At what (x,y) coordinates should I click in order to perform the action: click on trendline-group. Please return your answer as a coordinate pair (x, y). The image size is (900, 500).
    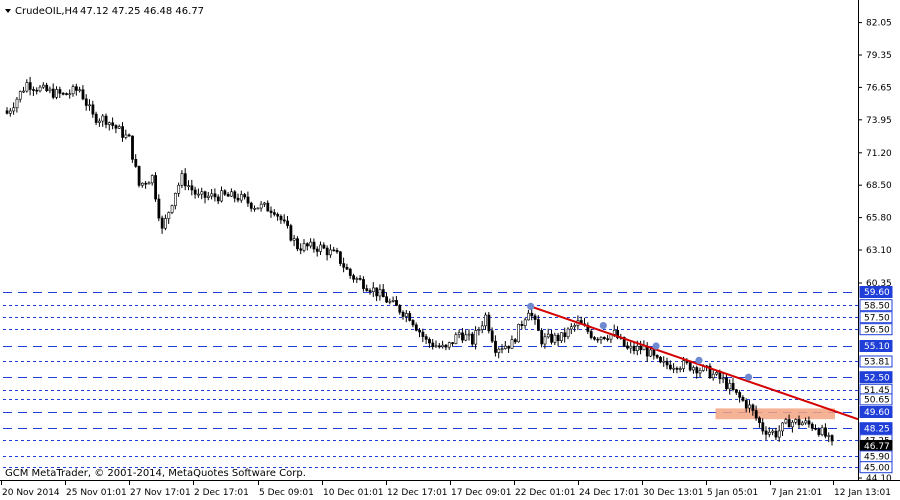
    Looking at the image, I should click on (694, 363).